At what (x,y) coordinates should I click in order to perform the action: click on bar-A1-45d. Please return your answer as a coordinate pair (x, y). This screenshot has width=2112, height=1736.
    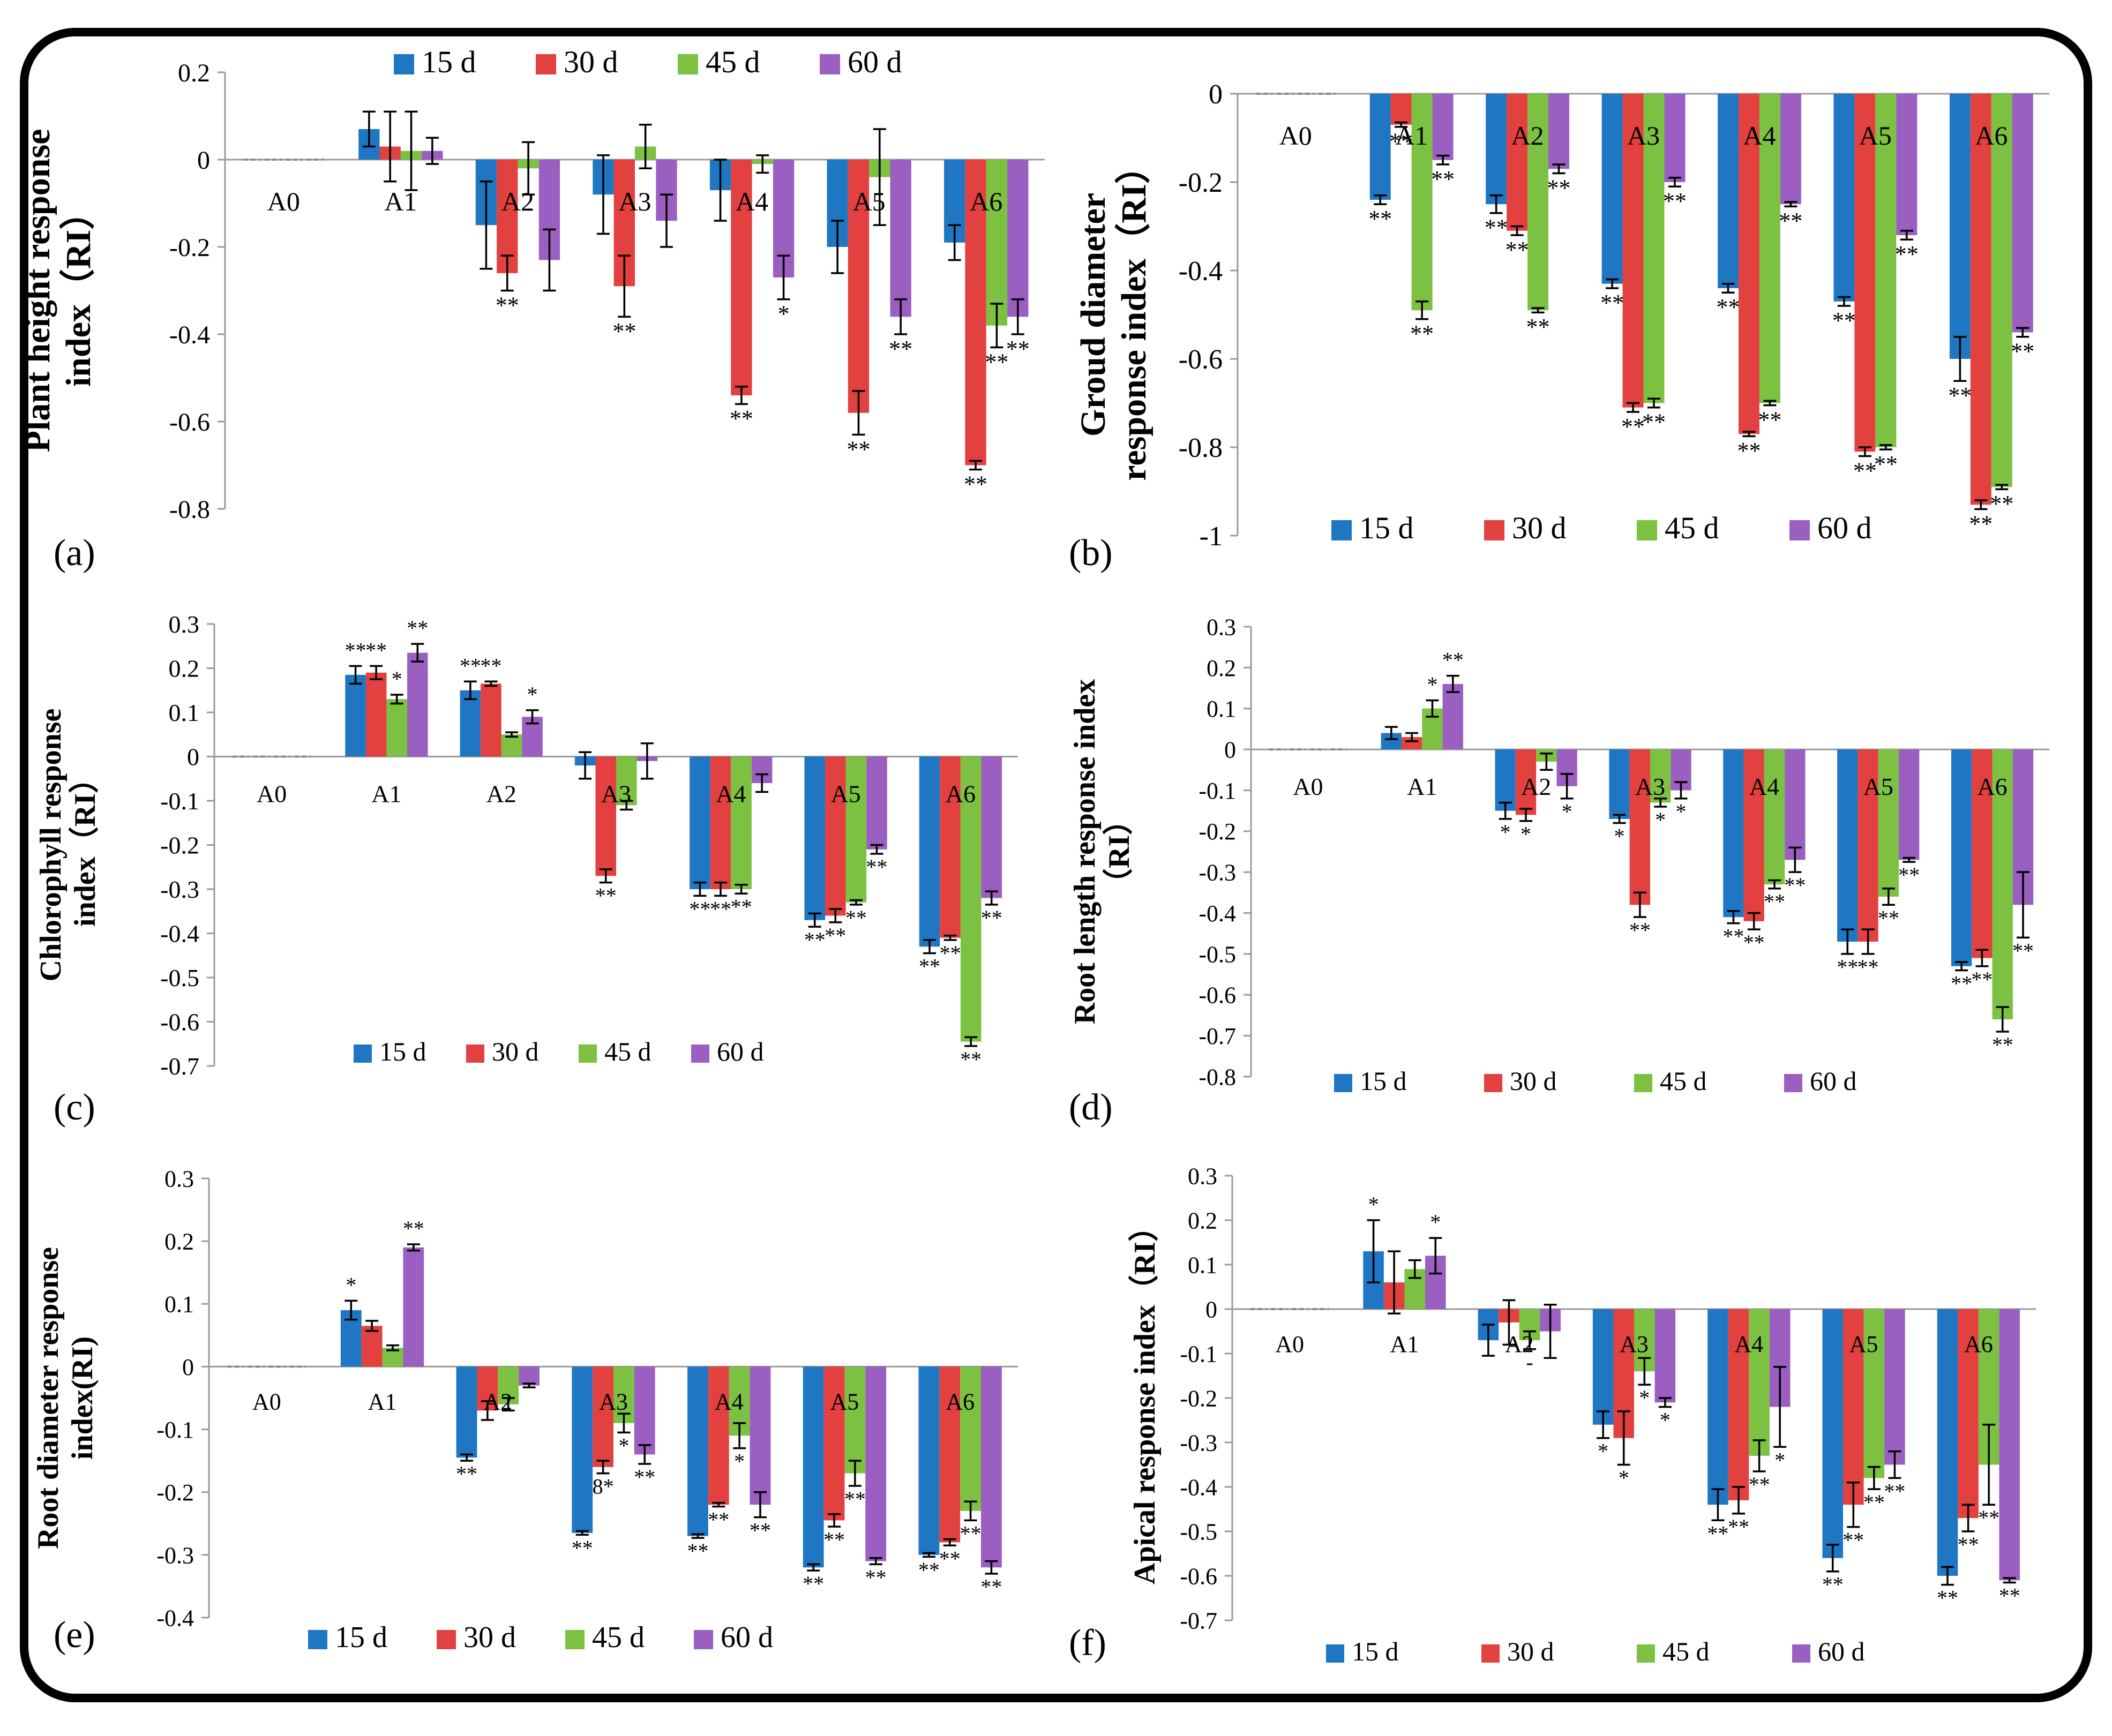
    Looking at the image, I should click on (1422, 203).